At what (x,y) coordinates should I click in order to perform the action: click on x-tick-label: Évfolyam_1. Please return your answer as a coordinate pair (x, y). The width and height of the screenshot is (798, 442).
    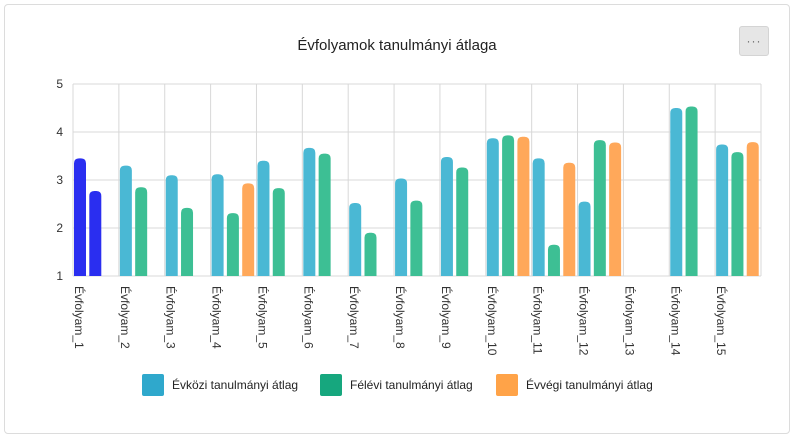
    Looking at the image, I should click on (79, 317).